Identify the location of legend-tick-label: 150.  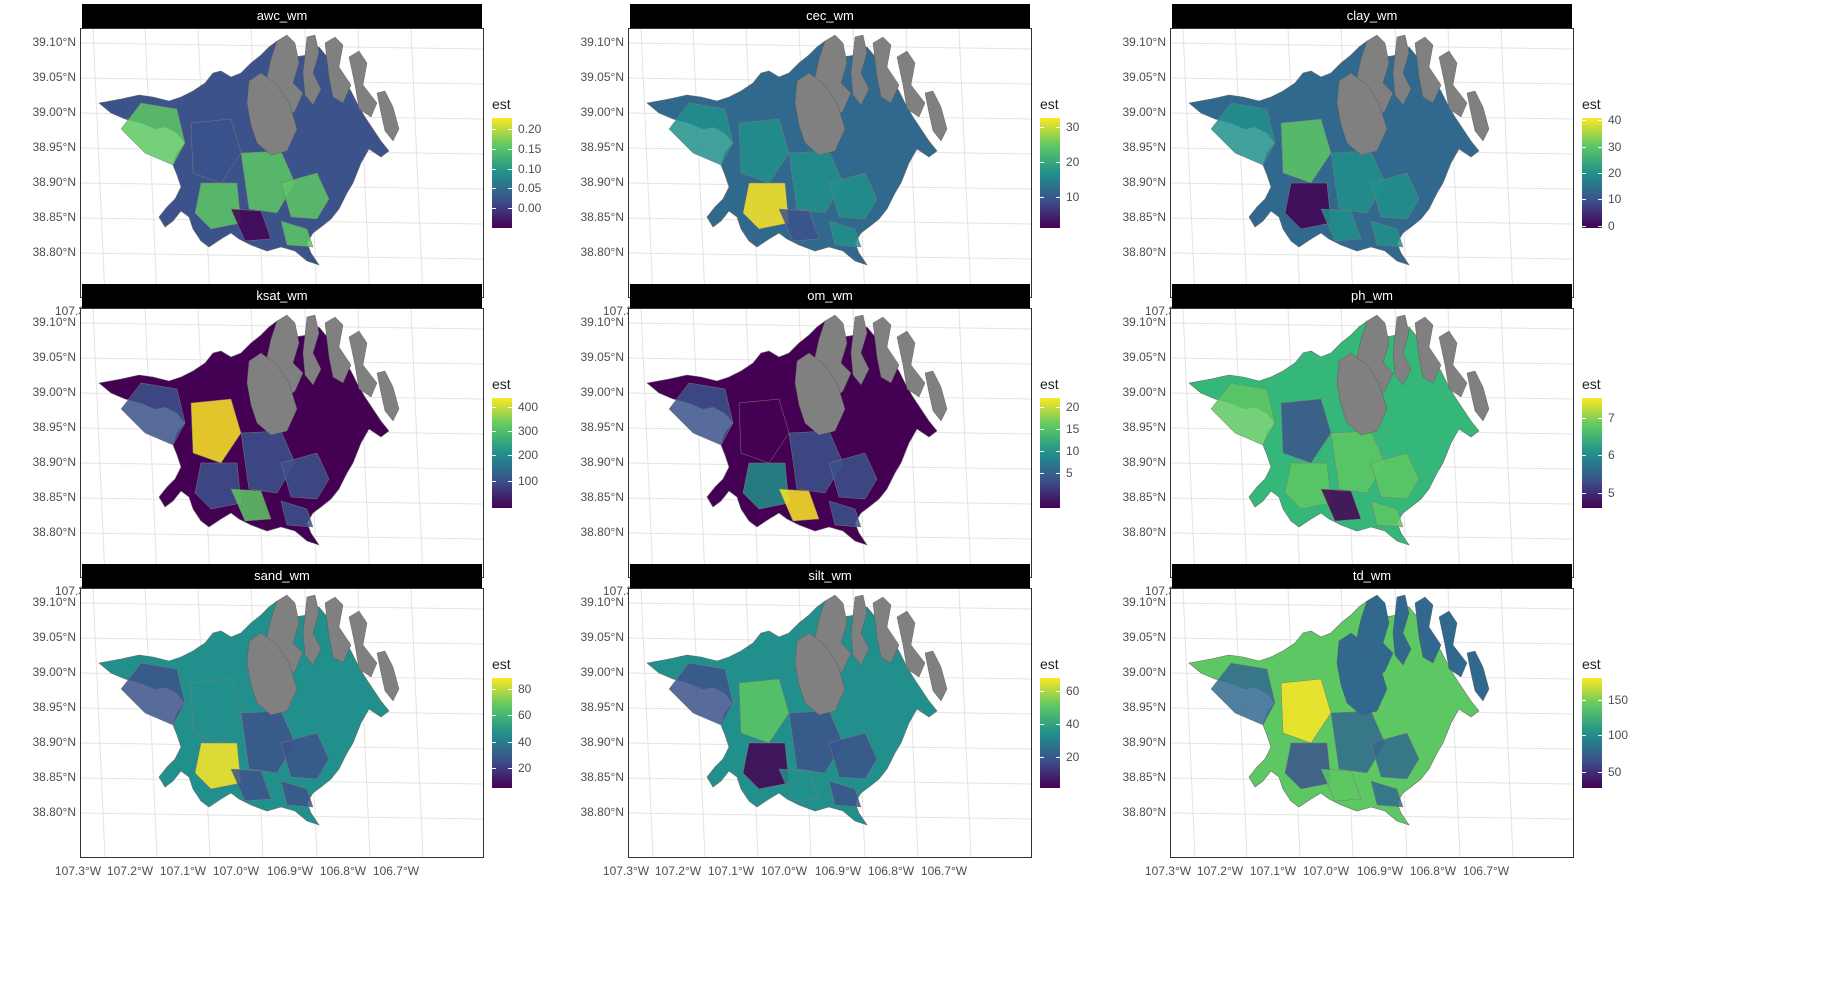
(1618, 700).